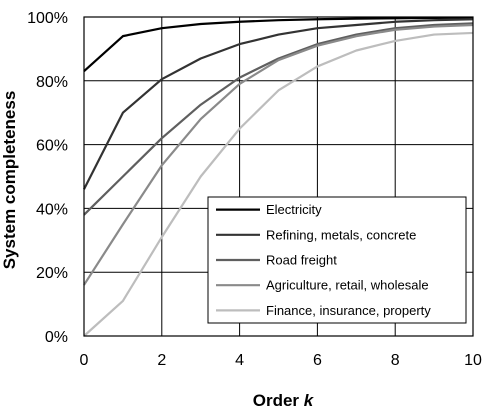  Describe the element at coordinates (348, 310) in the screenshot. I see `legend-entry: Finance, insurance, property` at that location.